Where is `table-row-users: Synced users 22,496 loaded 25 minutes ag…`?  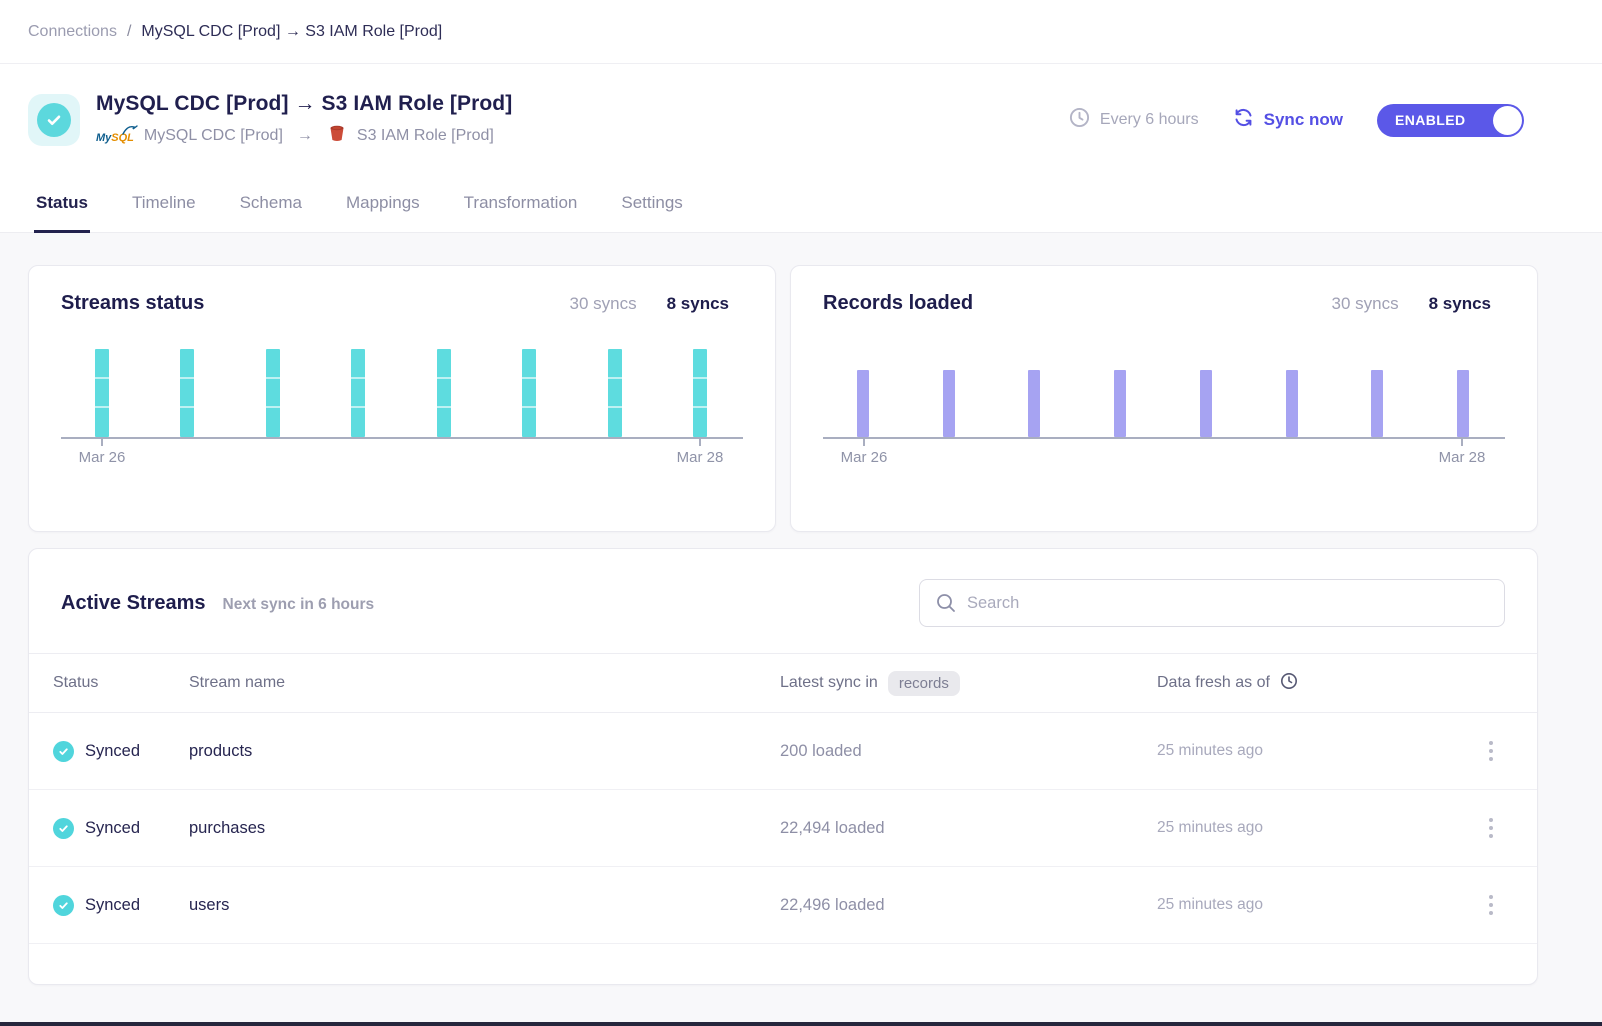 table-row-users: Synced users 22,496 loaded 25 minutes ag… is located at coordinates (783, 905).